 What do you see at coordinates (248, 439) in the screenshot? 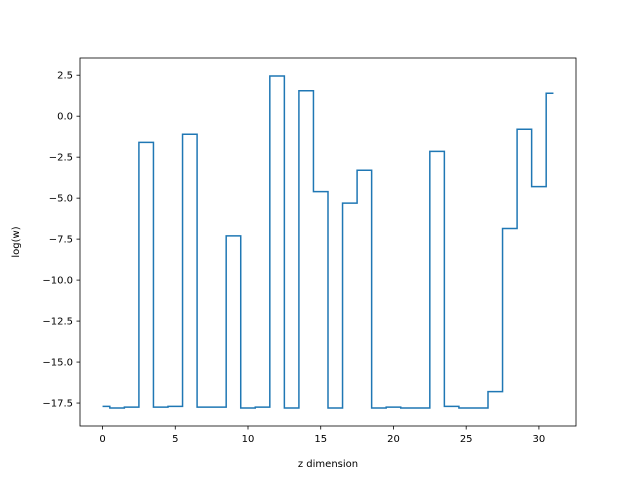
I see `x-tick-label: 10` at bounding box center [248, 439].